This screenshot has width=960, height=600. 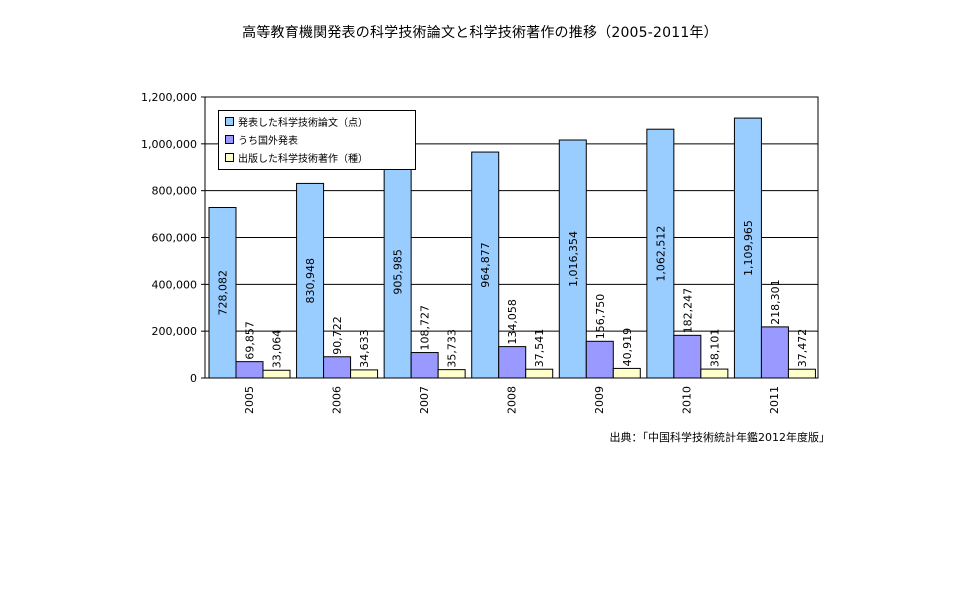 I want to click on x-tick-label: 2008, so click(x=512, y=400).